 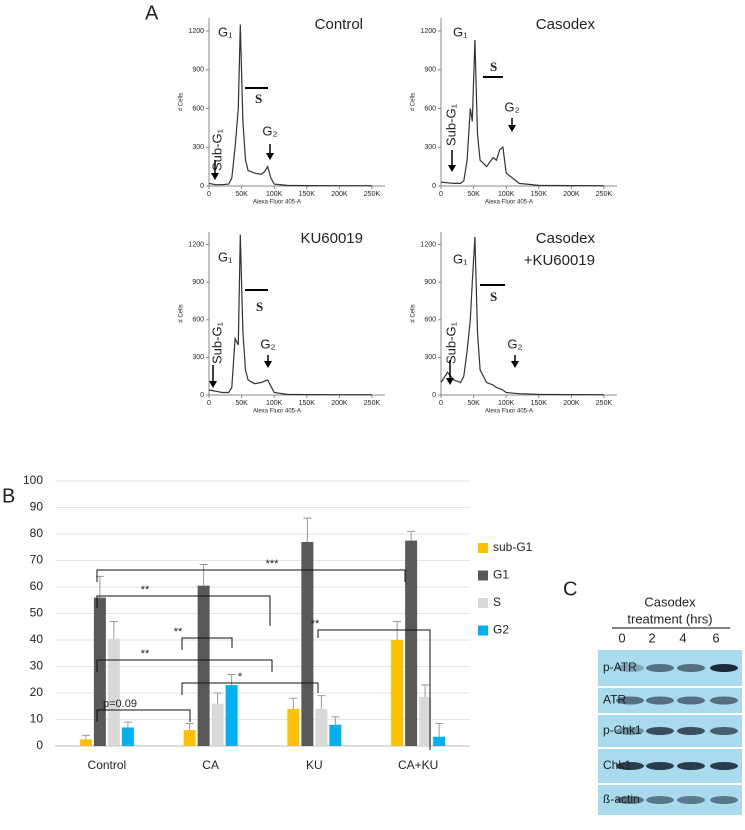 I want to click on y-tick-label: 60, so click(x=37, y=586).